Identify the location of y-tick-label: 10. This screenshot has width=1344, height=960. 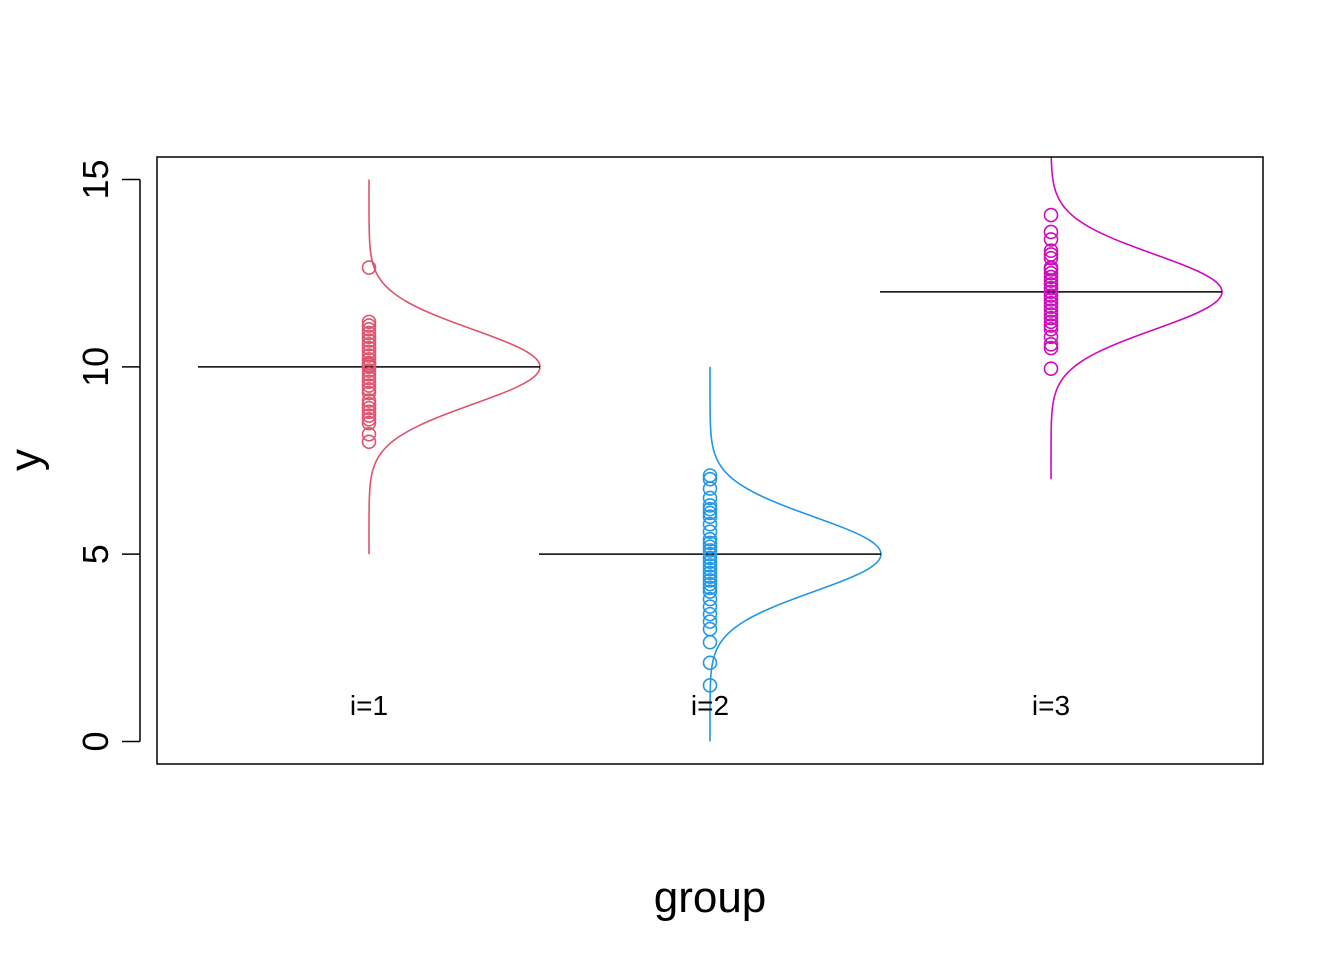
(95, 367).